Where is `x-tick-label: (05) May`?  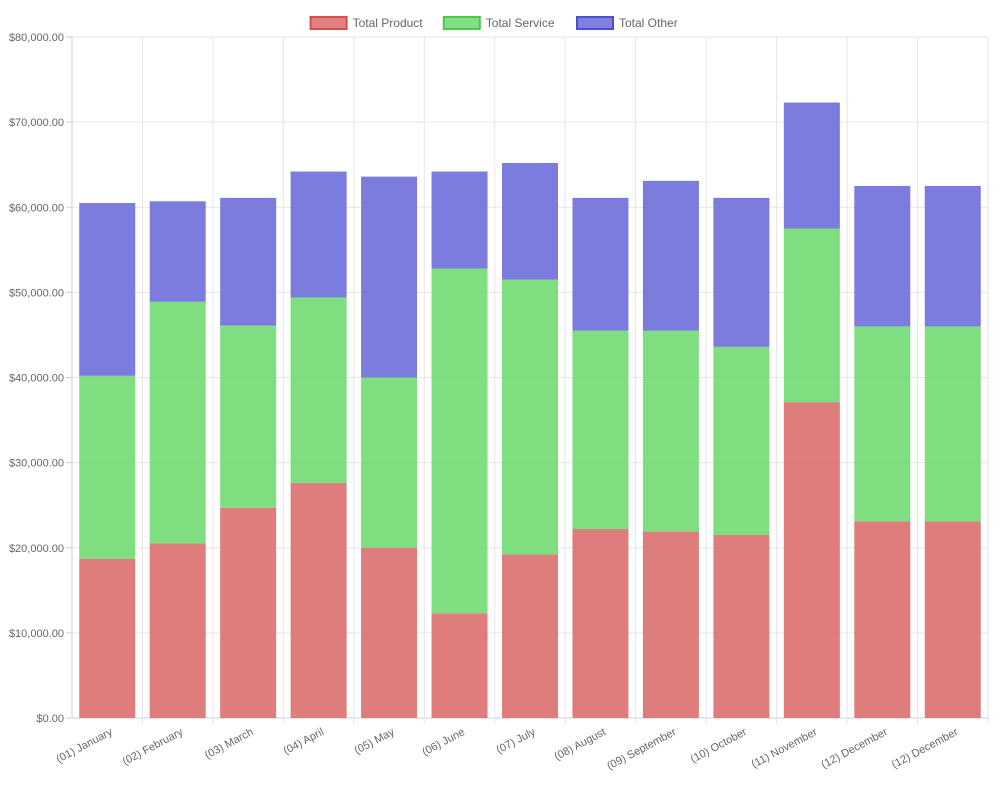
x-tick-label: (05) May is located at coordinates (375, 741).